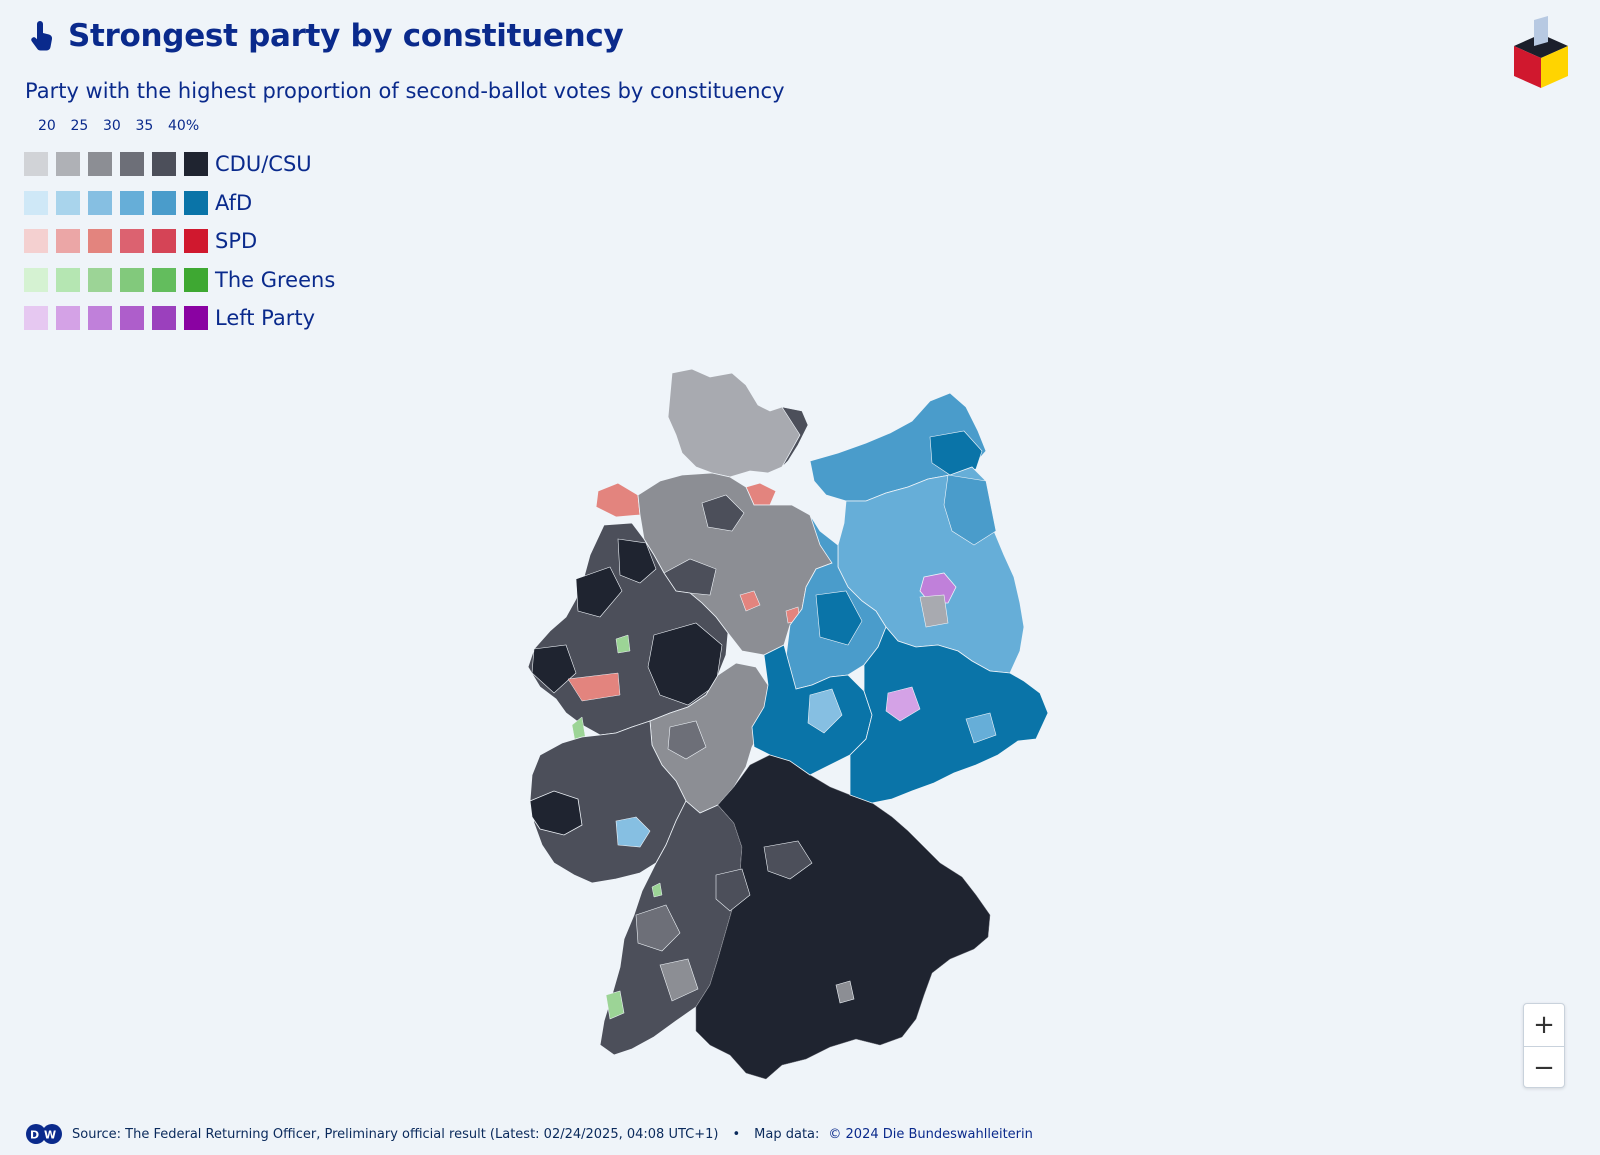 The height and width of the screenshot is (1155, 1600). What do you see at coordinates (734, 423) in the screenshot?
I see `region-schleswig-holstein` at bounding box center [734, 423].